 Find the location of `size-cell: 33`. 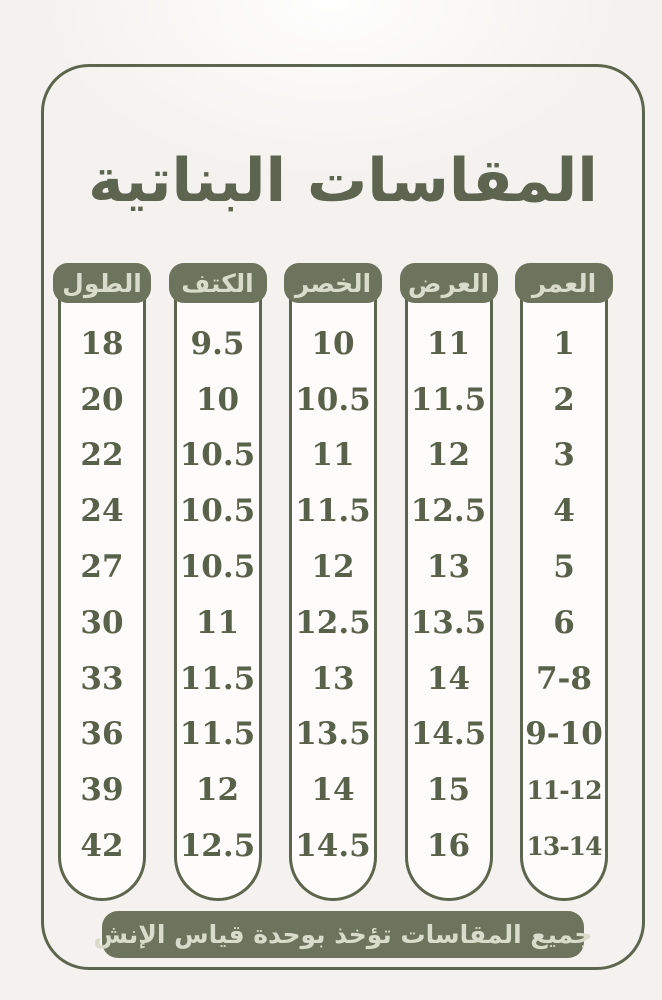

size-cell: 33 is located at coordinates (102, 678).